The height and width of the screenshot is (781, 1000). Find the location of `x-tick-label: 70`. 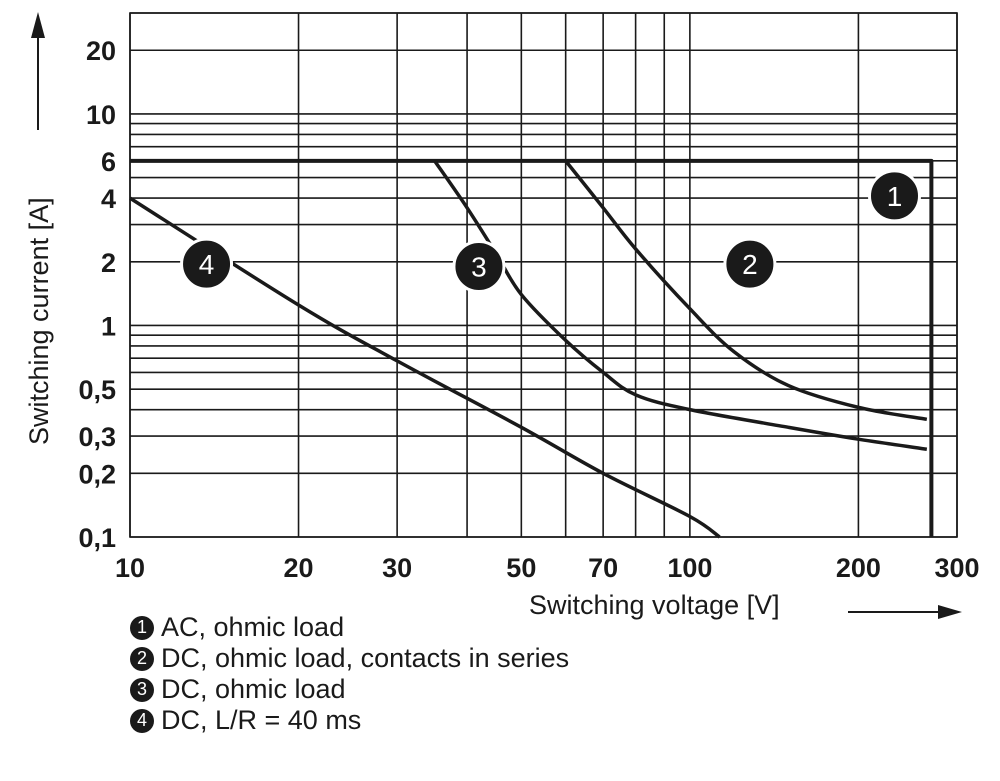

x-tick-label: 70 is located at coordinates (603, 568).